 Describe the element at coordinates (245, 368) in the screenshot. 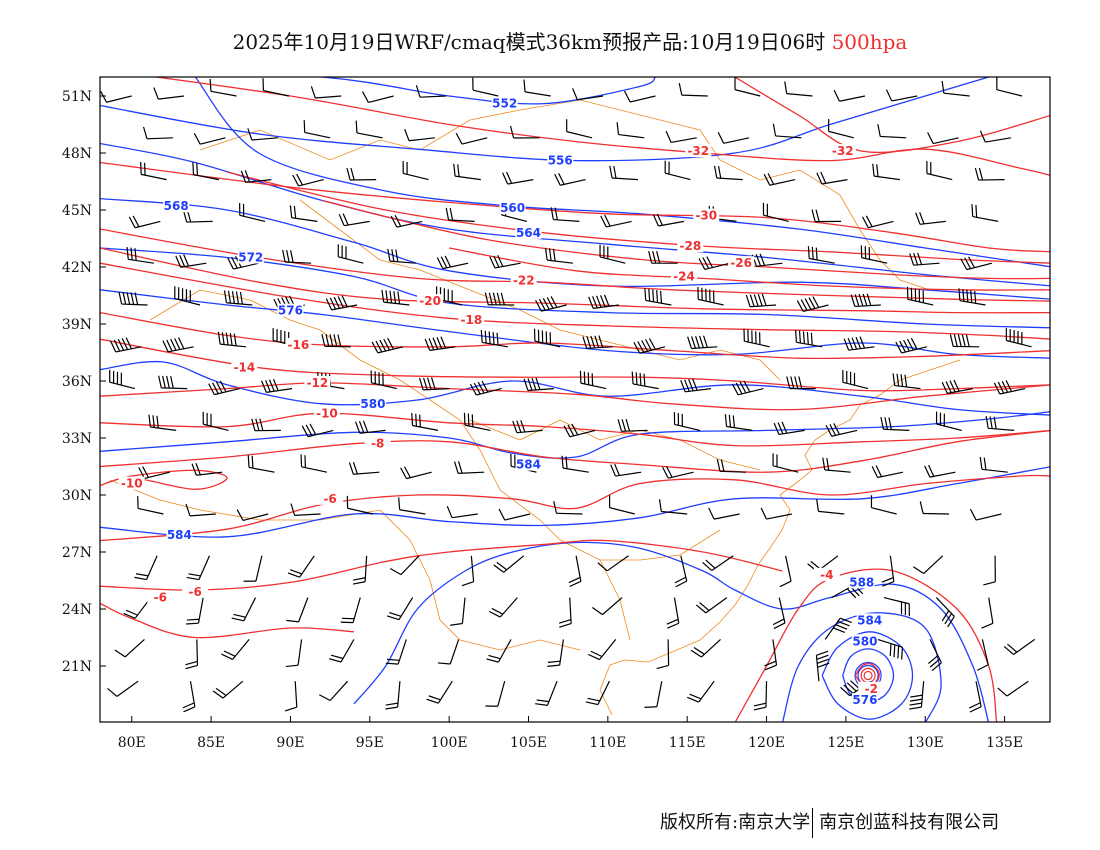

I see `temperature-contour-label: -14` at that location.